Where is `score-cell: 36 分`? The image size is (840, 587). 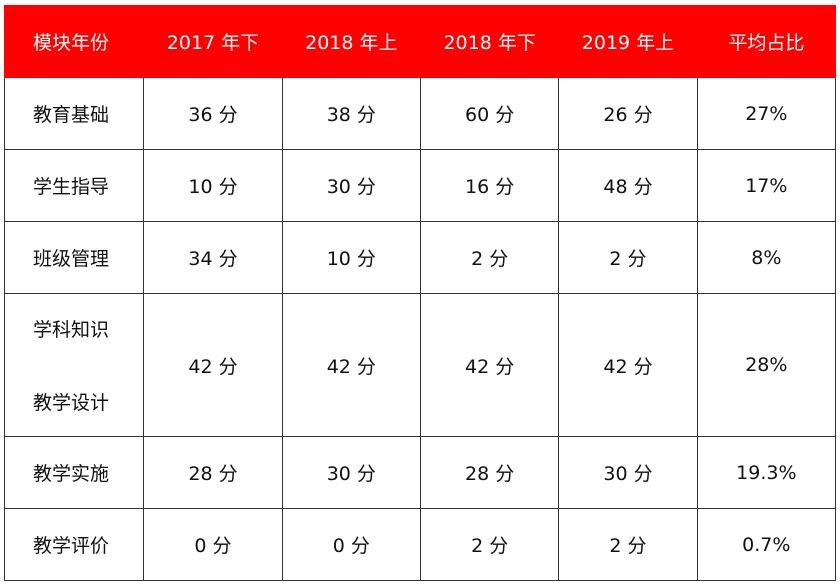
score-cell: 36 分 is located at coordinates (213, 113).